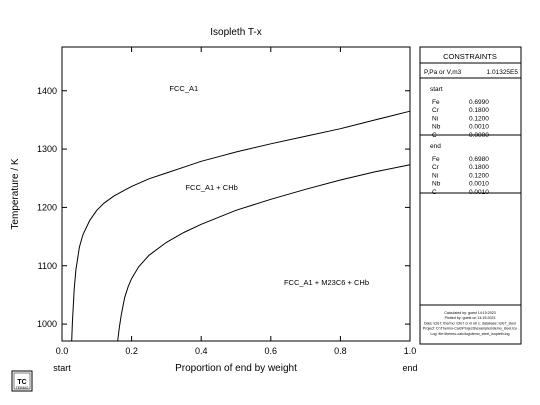 The height and width of the screenshot is (405, 540). Describe the element at coordinates (47, 91) in the screenshot. I see `y-tick-label: 1400` at that location.